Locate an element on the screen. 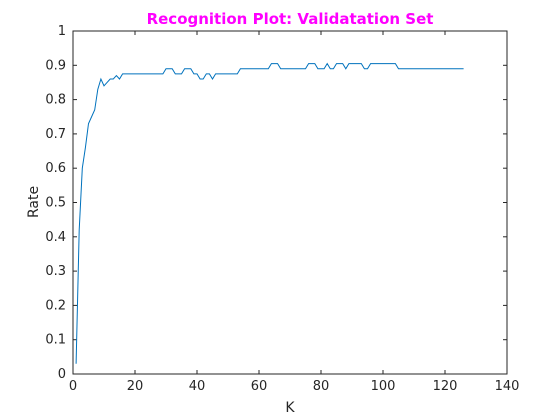  y-tick-label: 0.1 is located at coordinates (55, 340).